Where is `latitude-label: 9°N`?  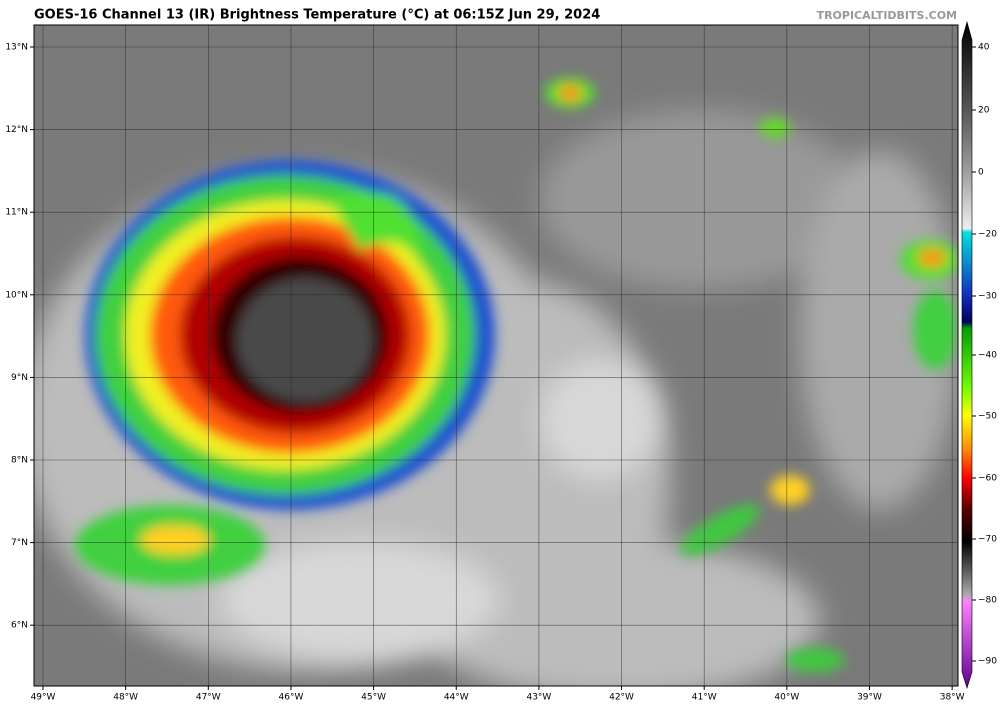 latitude-label: 9°N is located at coordinates (19, 378).